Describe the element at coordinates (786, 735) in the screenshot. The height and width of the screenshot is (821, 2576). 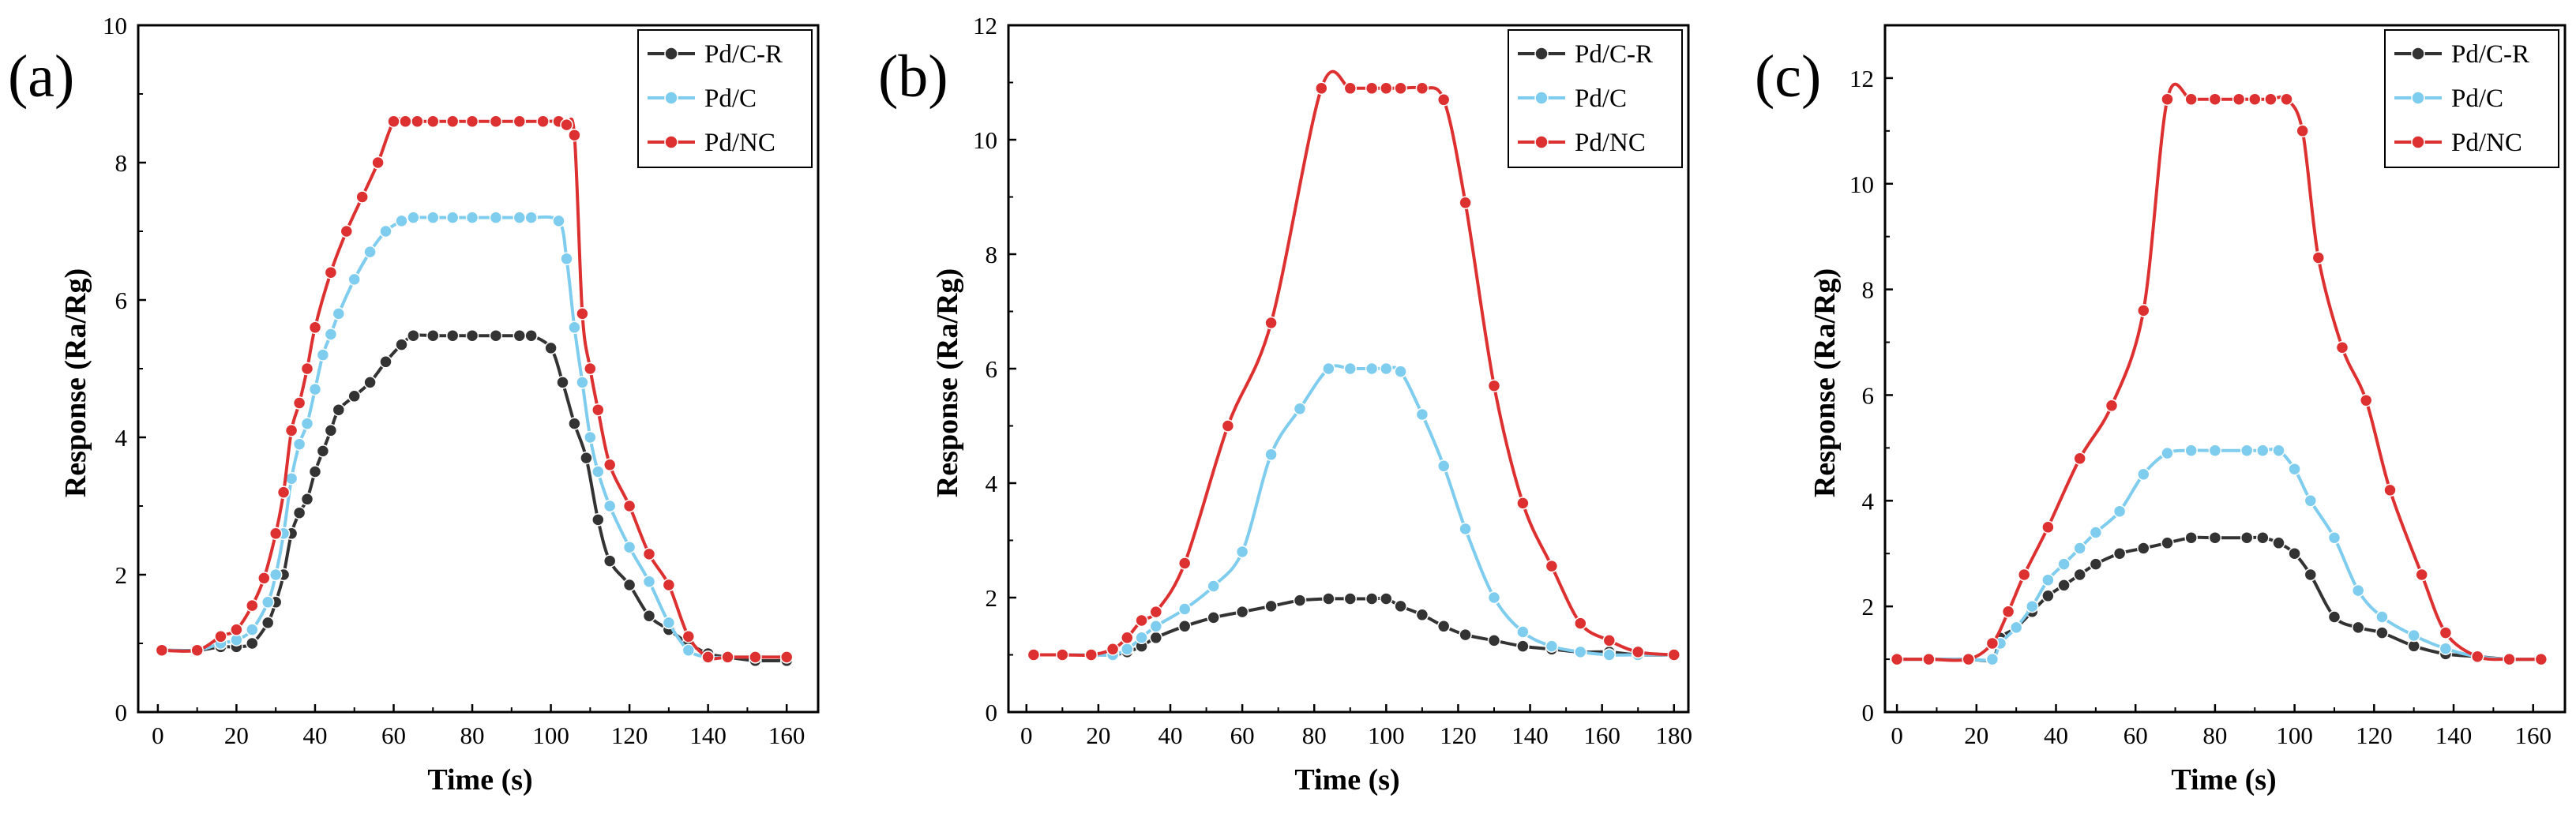
I see `x-tick-label: 160` at that location.